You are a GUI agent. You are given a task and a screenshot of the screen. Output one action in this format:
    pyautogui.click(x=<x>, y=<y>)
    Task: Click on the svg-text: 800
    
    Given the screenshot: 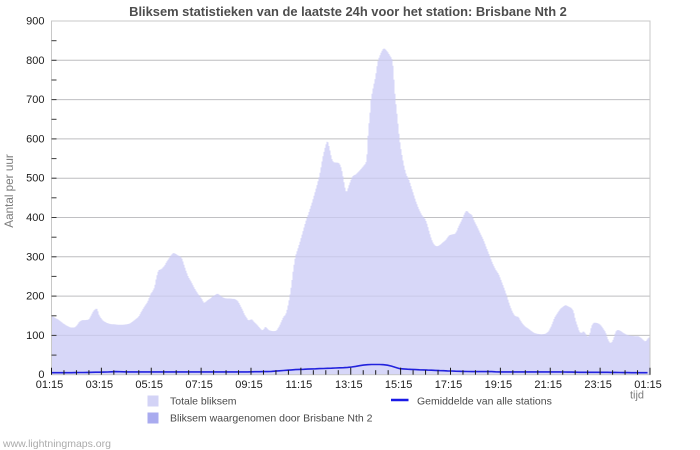 What is the action you would take?
    pyautogui.click(x=35, y=61)
    